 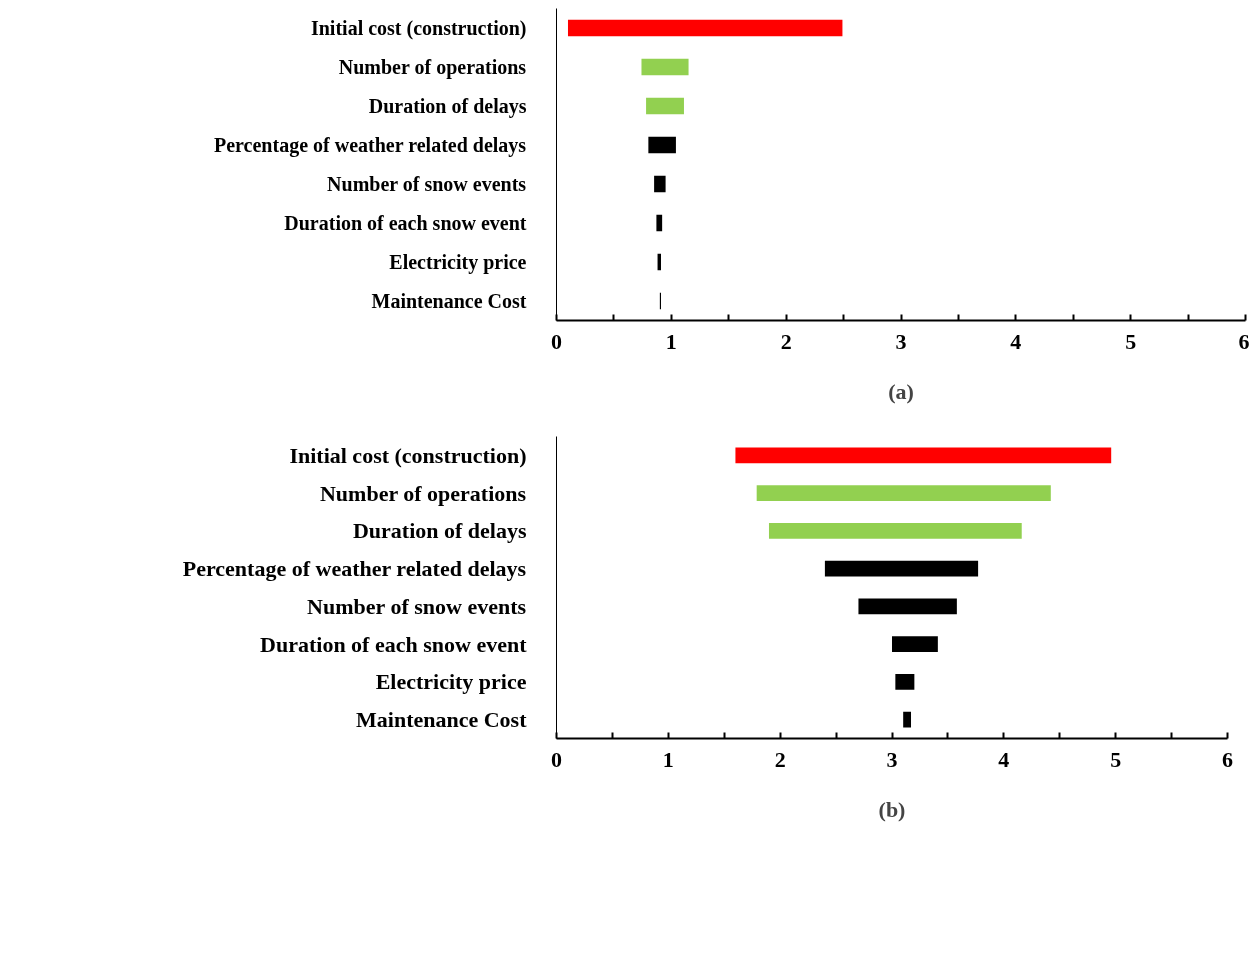 What do you see at coordinates (892, 809) in the screenshot?
I see `text: (b)` at bounding box center [892, 809].